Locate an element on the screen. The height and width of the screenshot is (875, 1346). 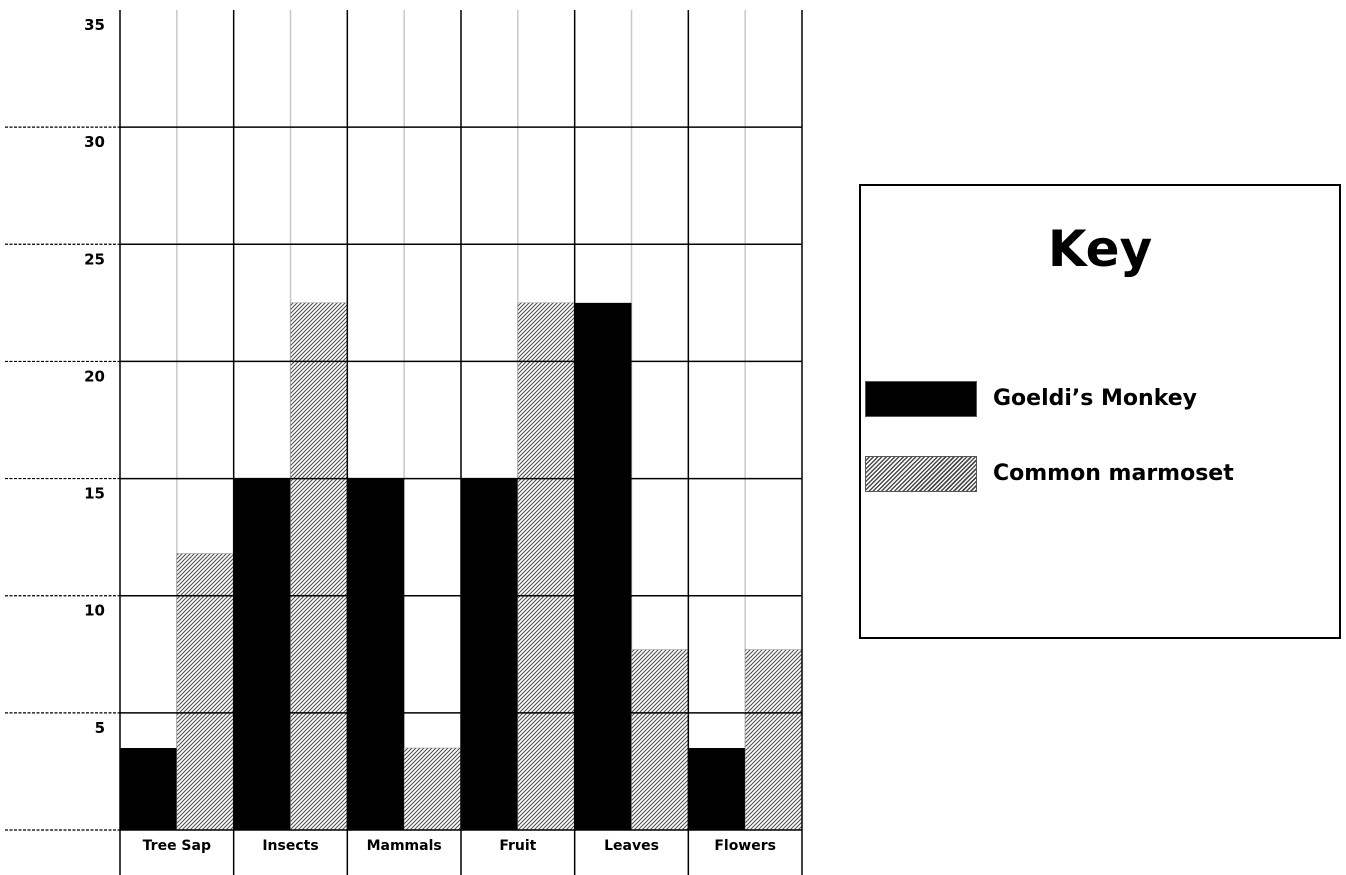
y-tick-label-35: 35 is located at coordinates (94, 25).